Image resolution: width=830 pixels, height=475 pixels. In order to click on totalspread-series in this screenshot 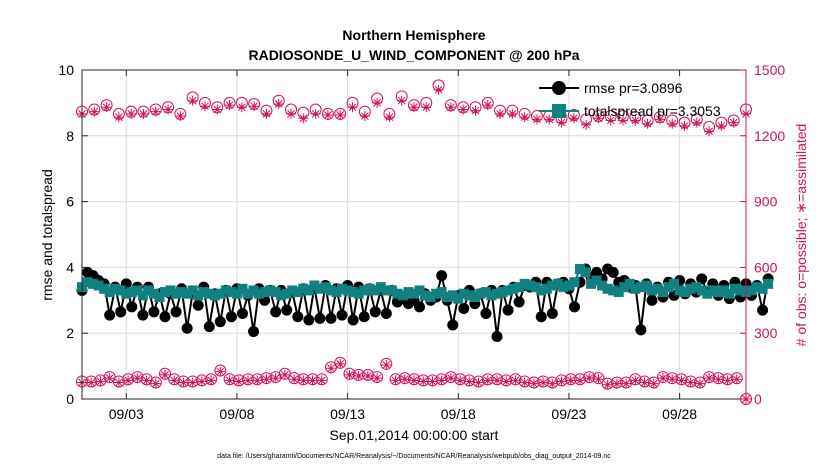, I will do `click(425, 284)`.